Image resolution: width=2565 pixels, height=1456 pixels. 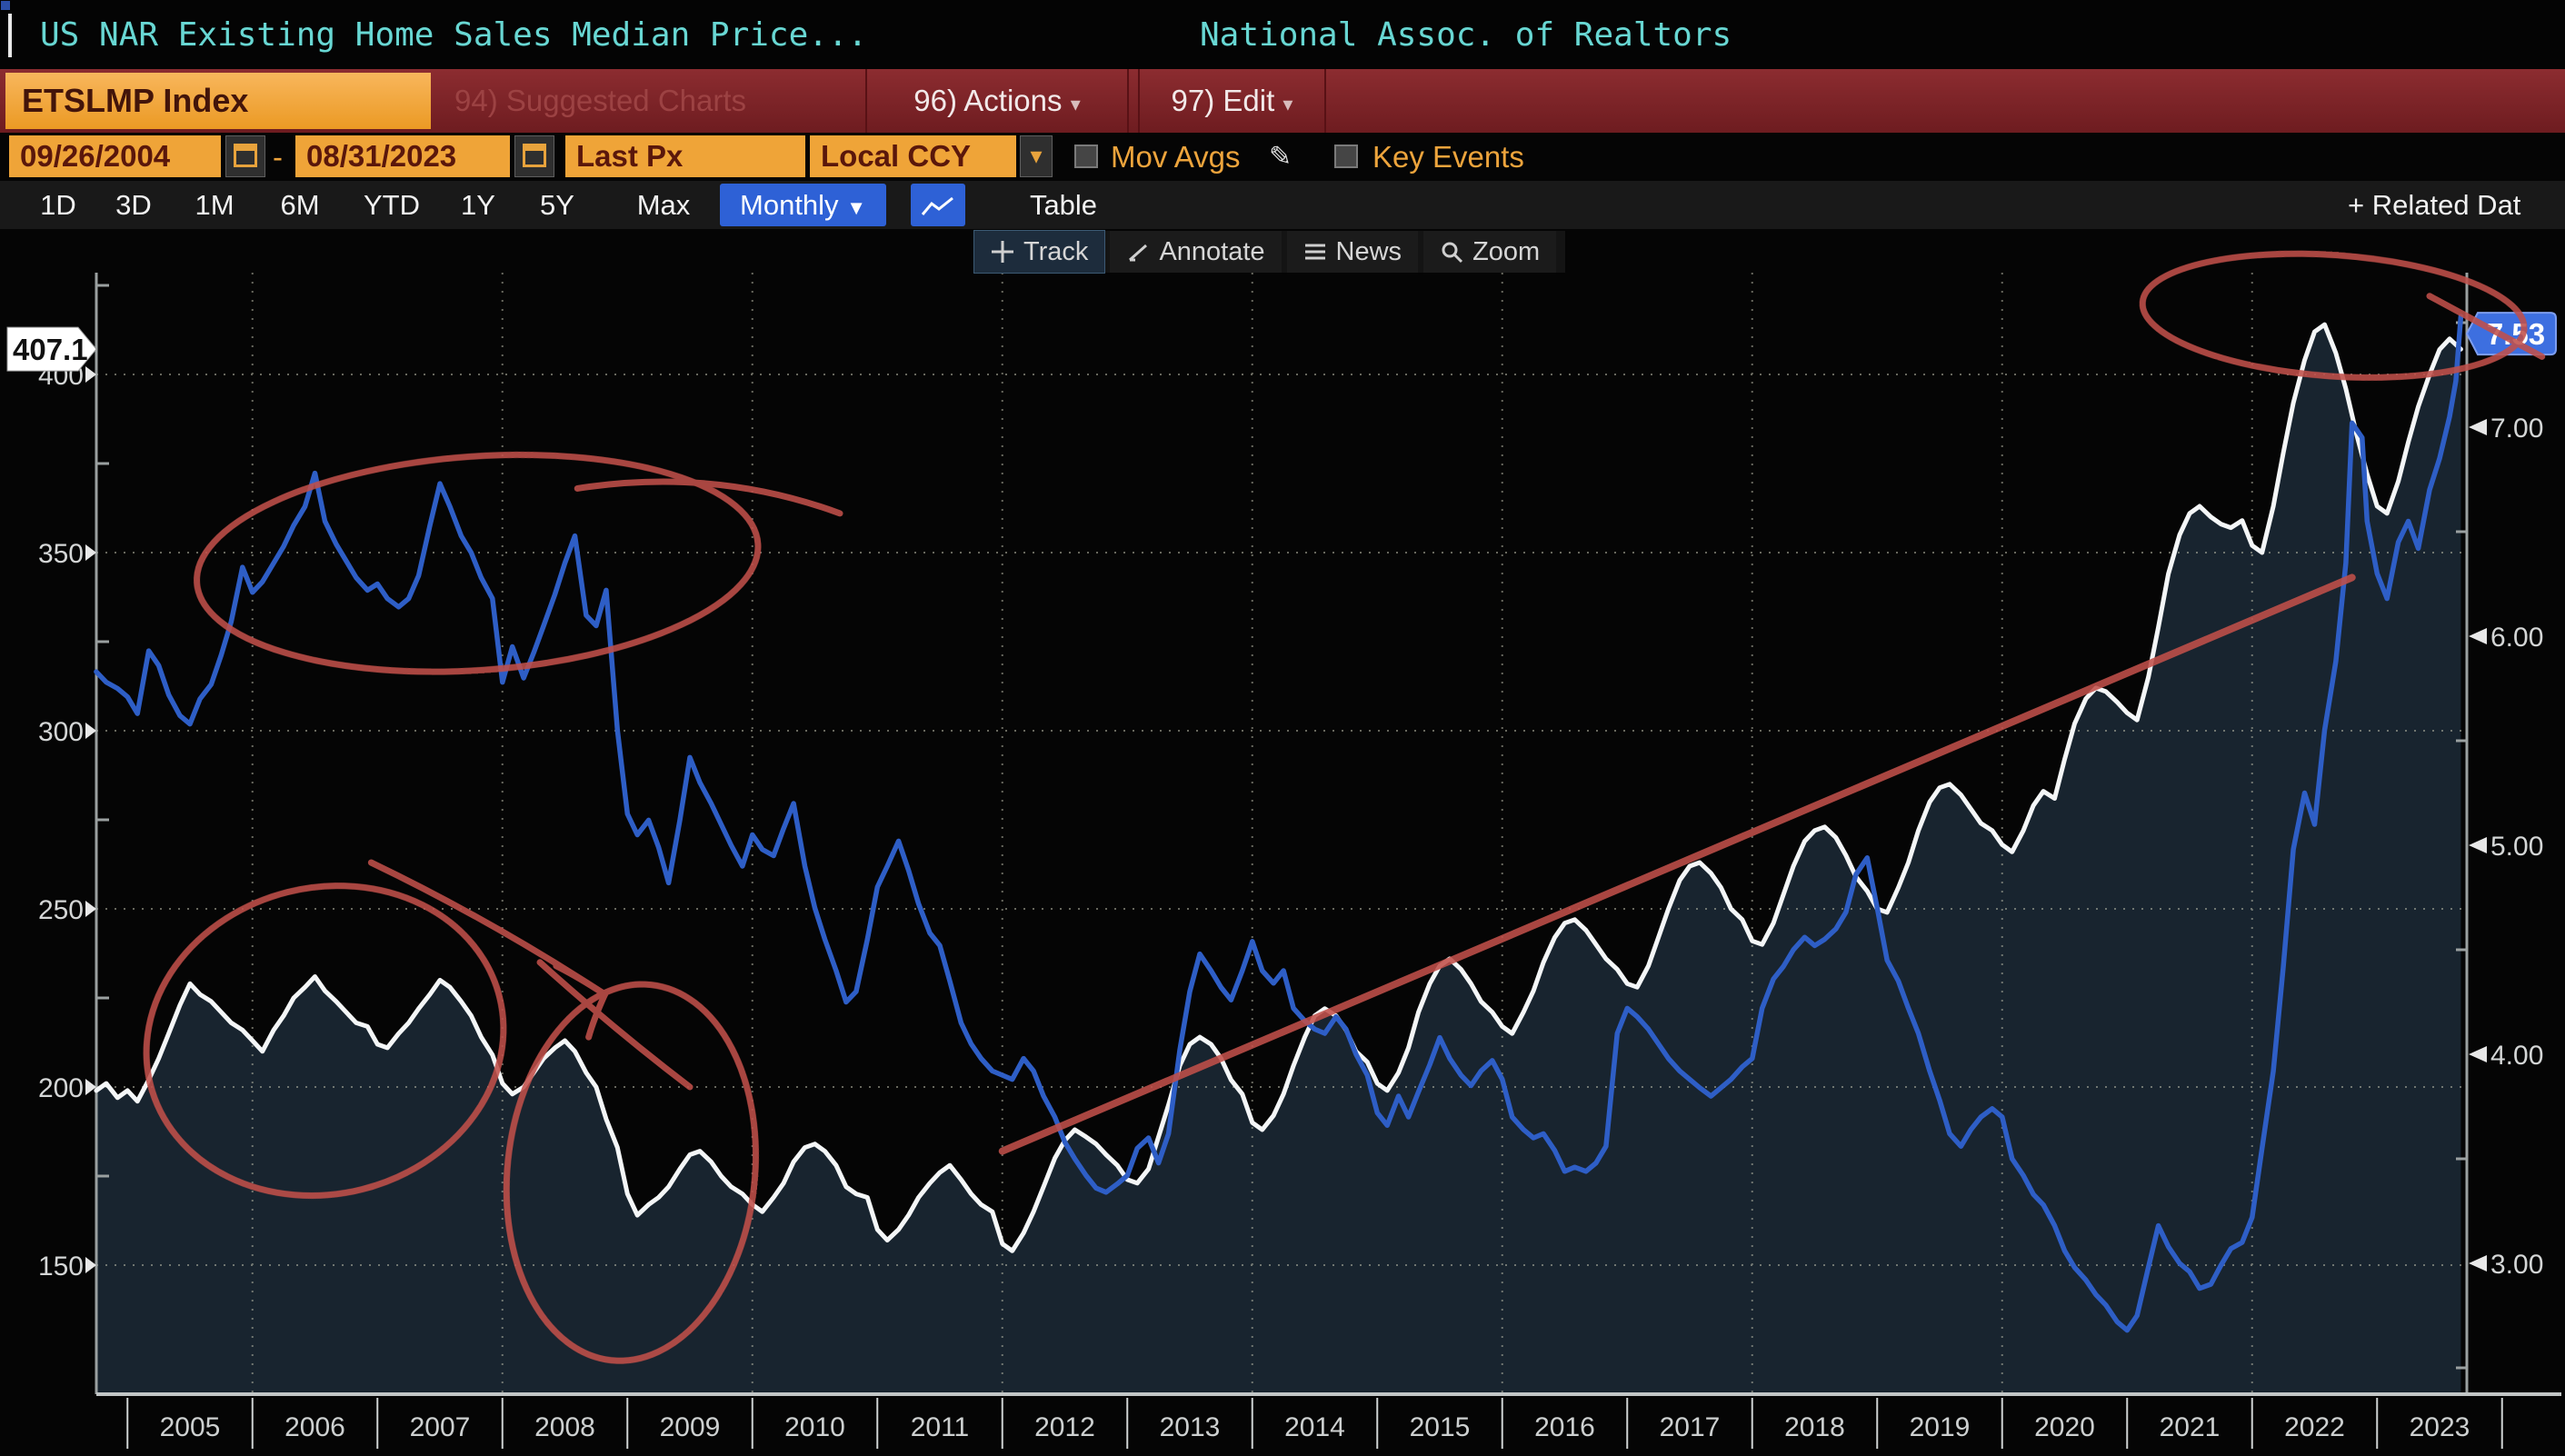 I want to click on svg-text: 2021, so click(x=2190, y=1427).